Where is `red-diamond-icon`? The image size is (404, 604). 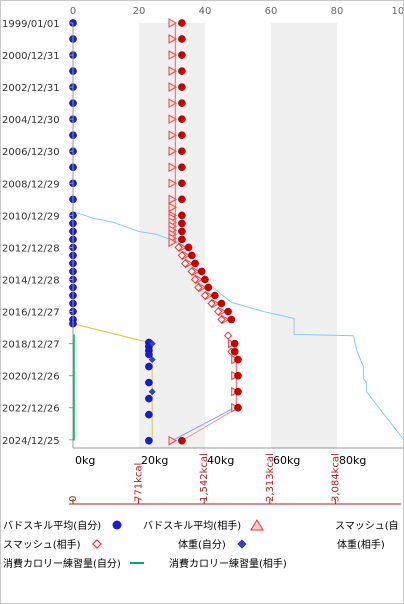
red-diamond-icon is located at coordinates (96, 543).